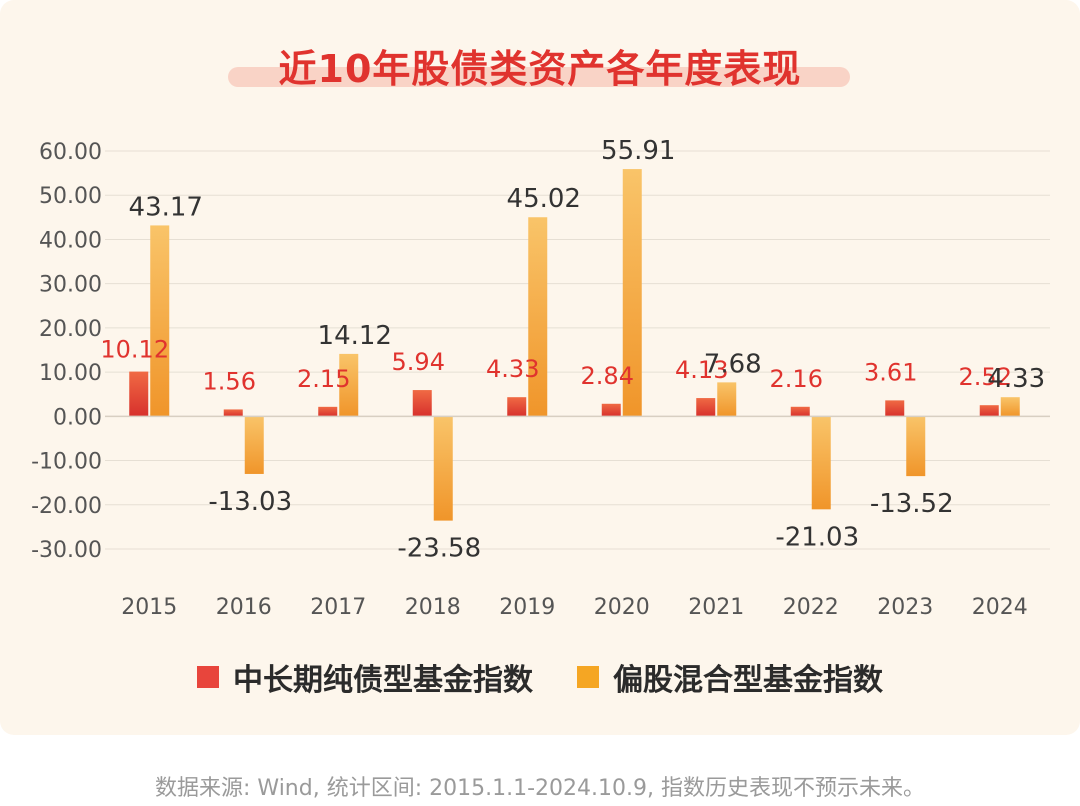 This screenshot has width=1080, height=806. Describe the element at coordinates (328, 411) in the screenshot. I see `bar-bond-2017` at that location.